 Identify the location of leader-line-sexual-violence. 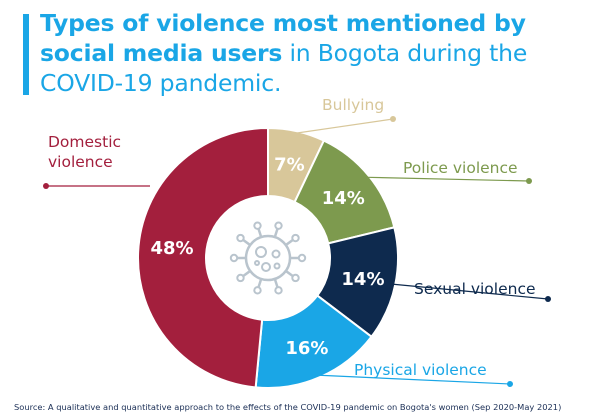
(471, 291).